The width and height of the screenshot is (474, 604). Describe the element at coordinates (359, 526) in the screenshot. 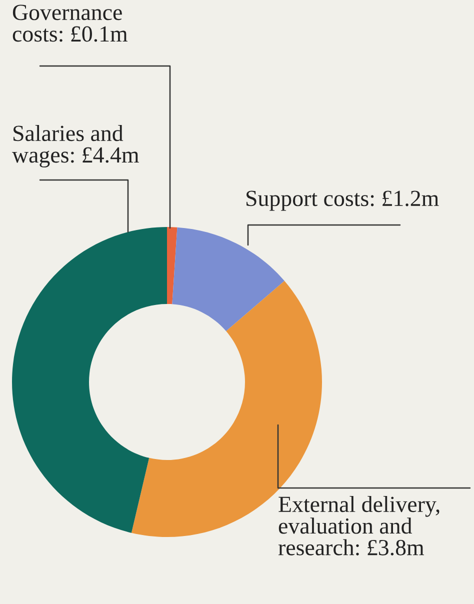

I see `slice-label: External delivery, evaluation and research: £3.8m` at that location.